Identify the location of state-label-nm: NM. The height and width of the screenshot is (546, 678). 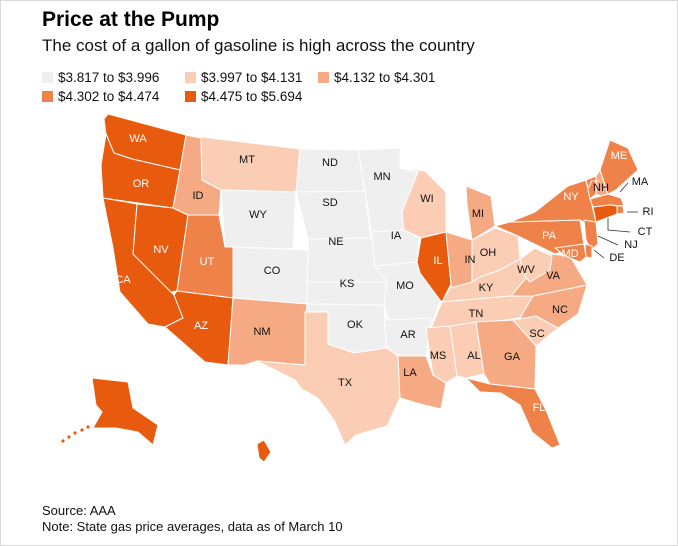
(261, 332).